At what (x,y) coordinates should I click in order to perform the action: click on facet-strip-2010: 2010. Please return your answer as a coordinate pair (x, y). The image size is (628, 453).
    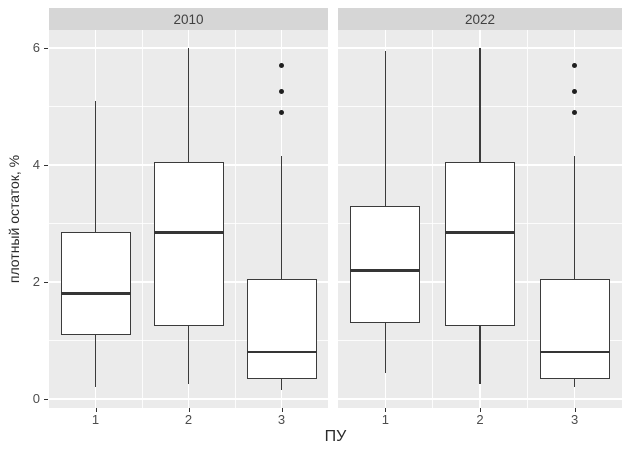
    Looking at the image, I should click on (188, 19).